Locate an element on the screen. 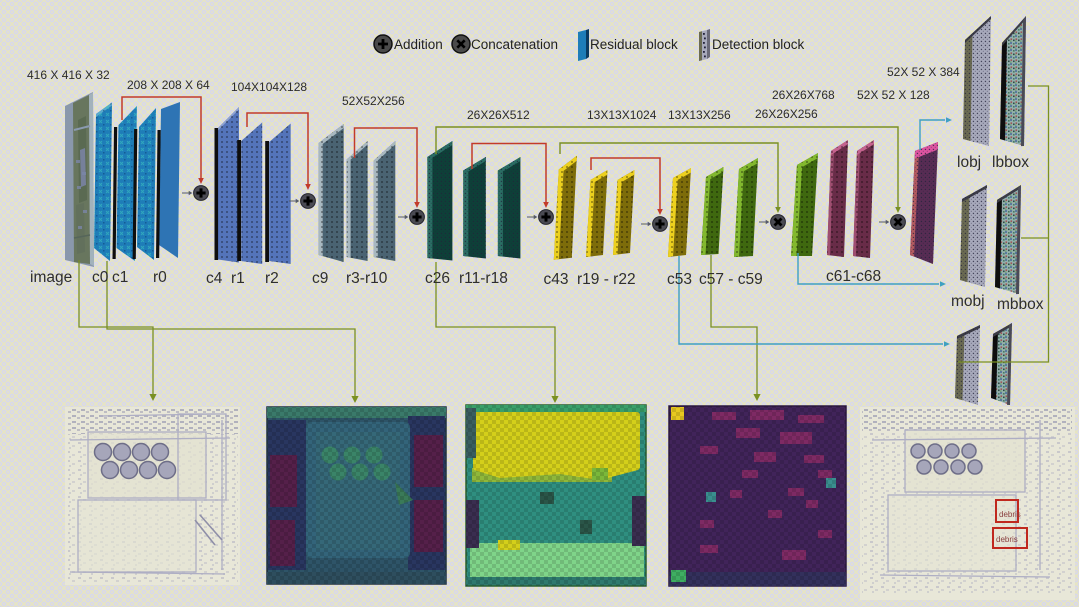 The width and height of the screenshot is (1079, 607). svg-text: lbbox is located at coordinates (1010, 162).